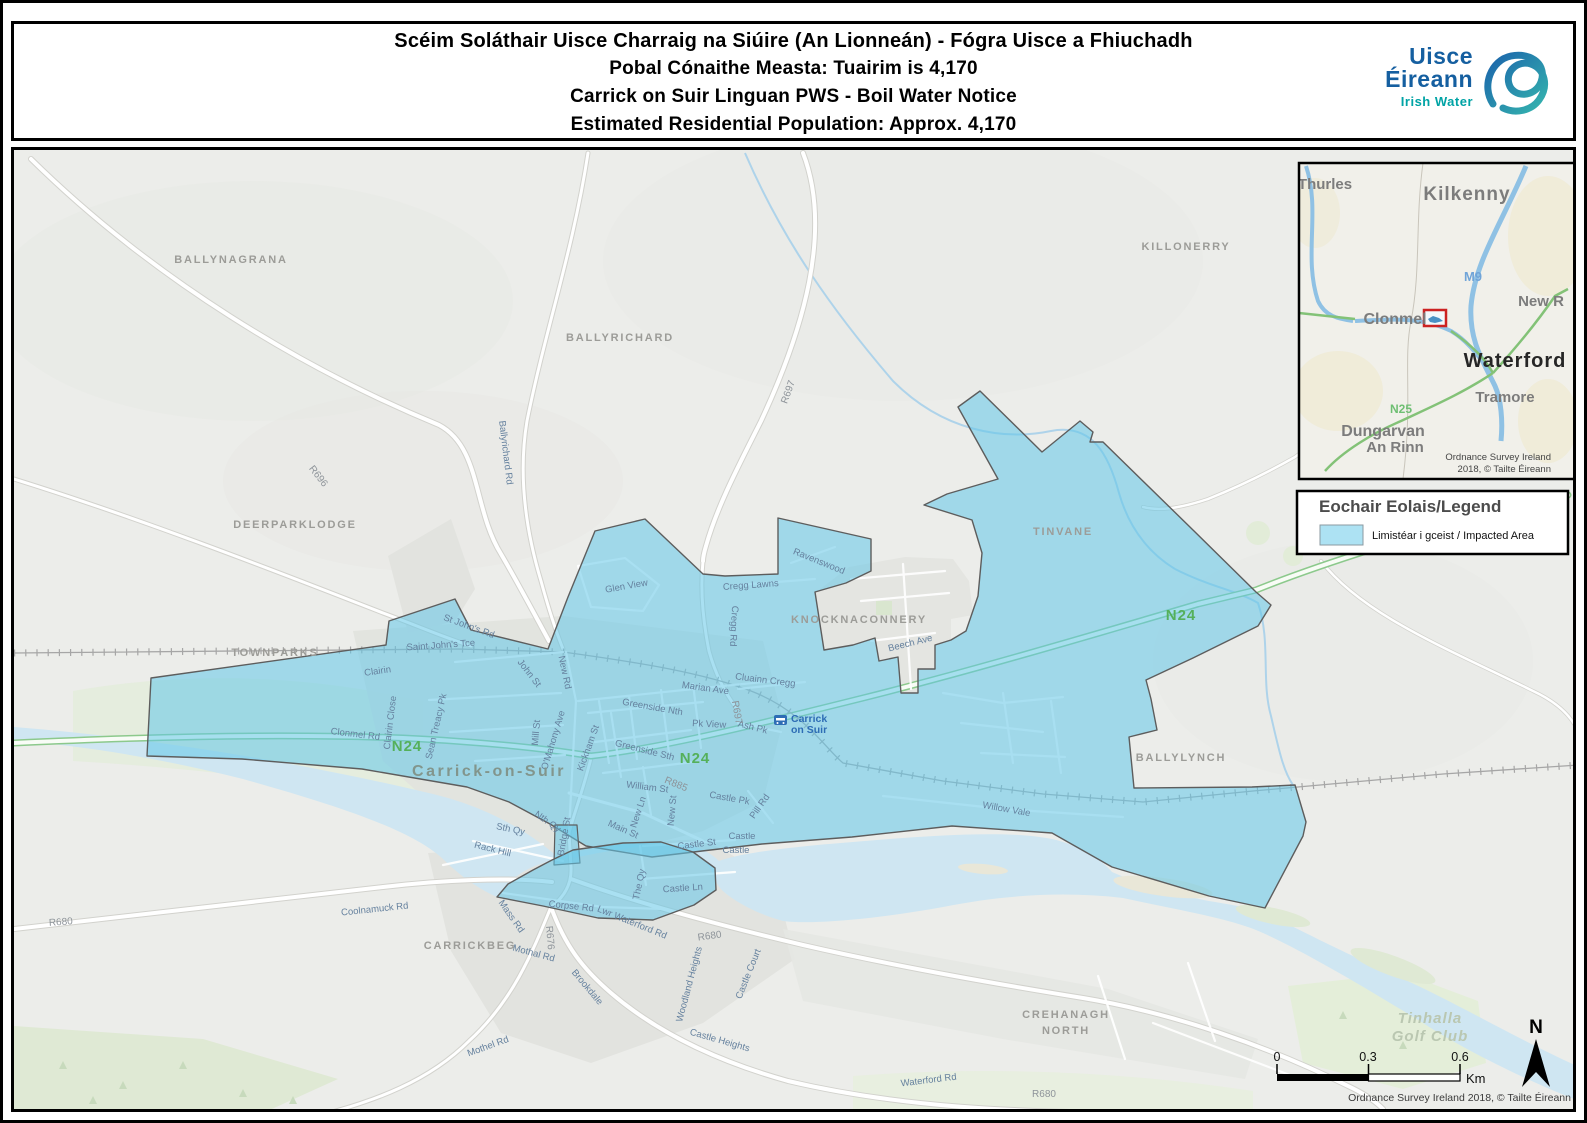 Image resolution: width=1587 pixels, height=1123 pixels. What do you see at coordinates (1395, 447) in the screenshot?
I see `inset-label-an-rinn: An Rinn` at bounding box center [1395, 447].